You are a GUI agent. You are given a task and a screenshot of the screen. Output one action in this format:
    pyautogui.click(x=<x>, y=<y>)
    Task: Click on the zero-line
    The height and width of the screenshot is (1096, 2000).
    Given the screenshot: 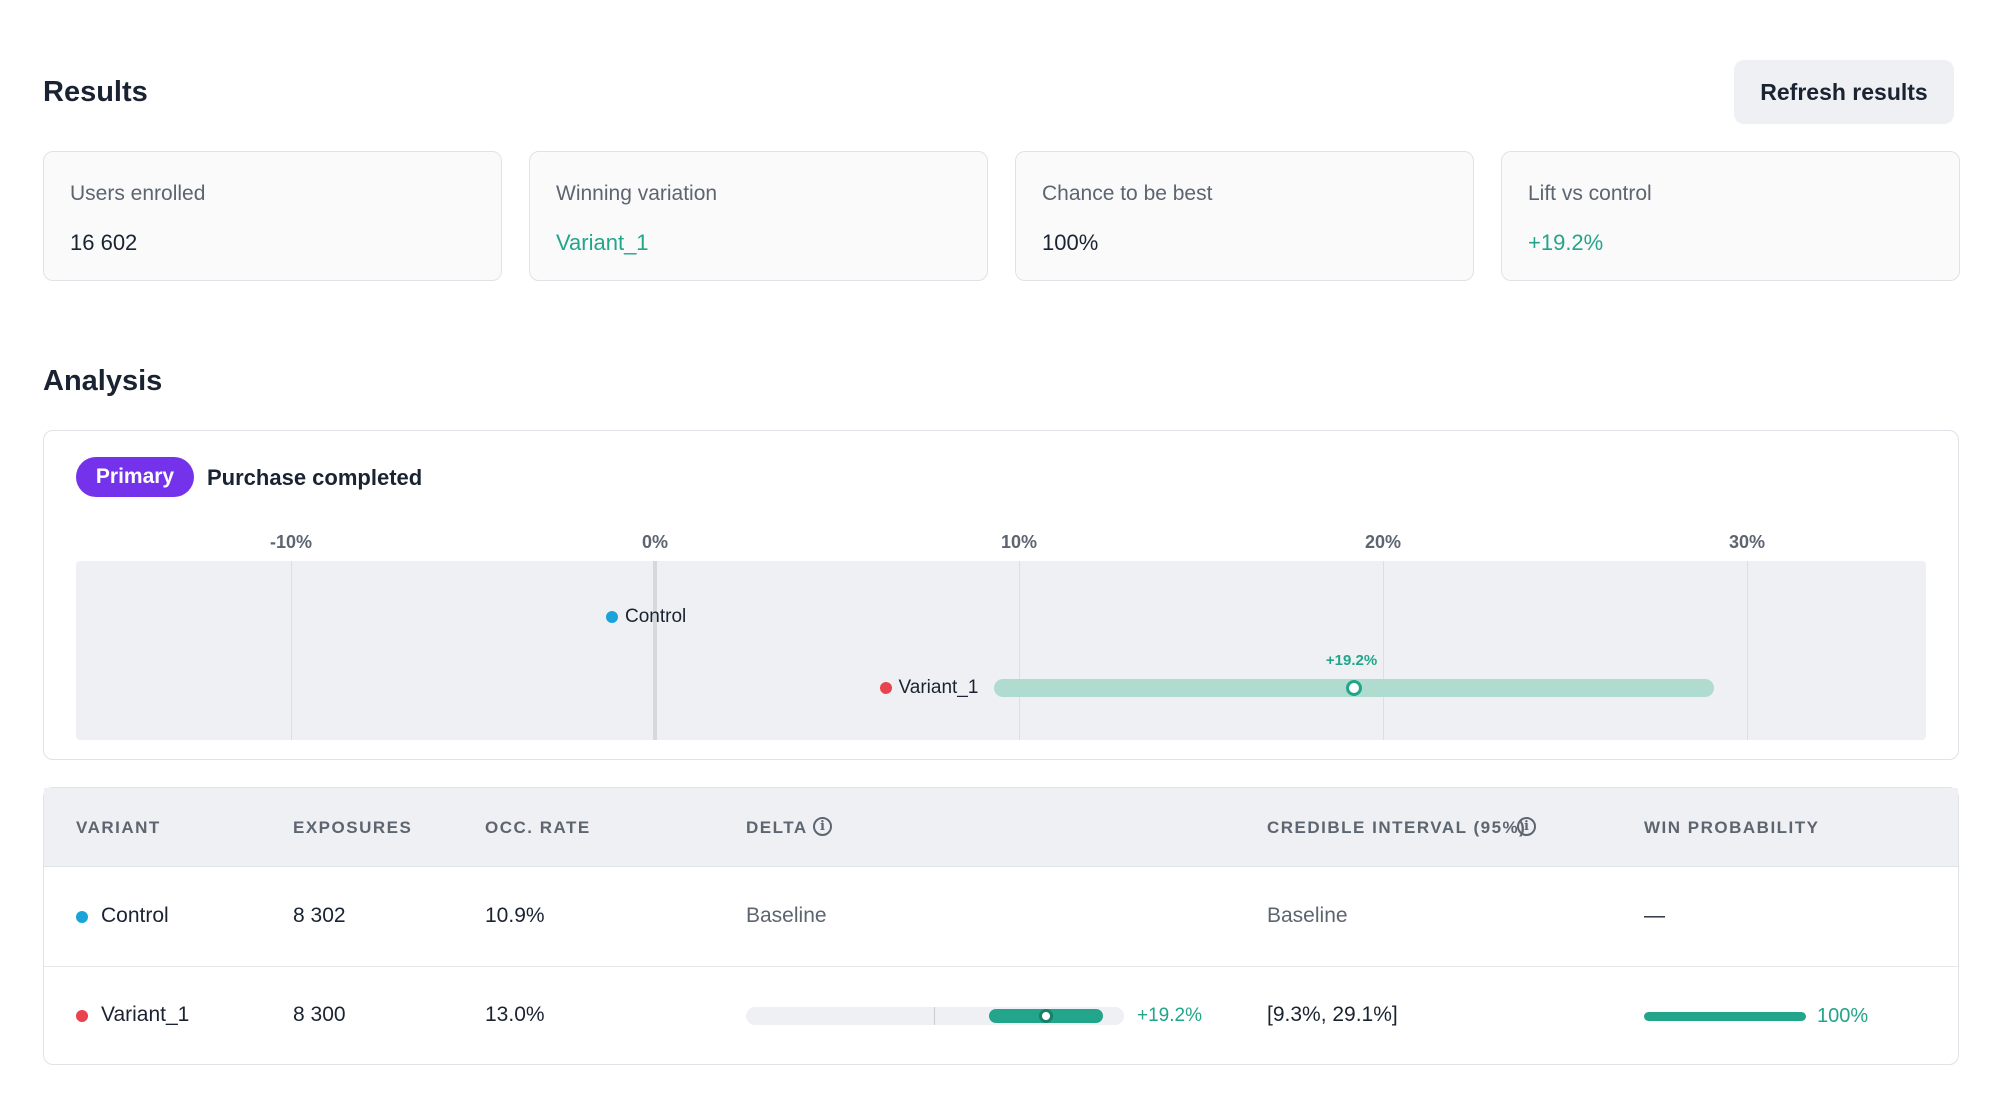 What is the action you would take?
    pyautogui.click(x=655, y=650)
    